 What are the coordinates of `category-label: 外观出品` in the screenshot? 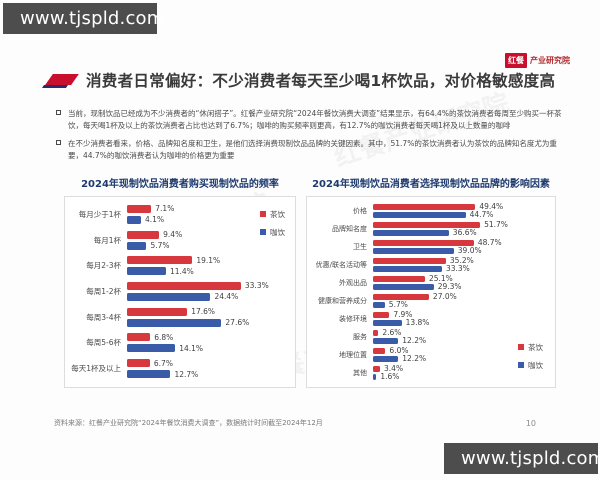 It's located at (353, 282).